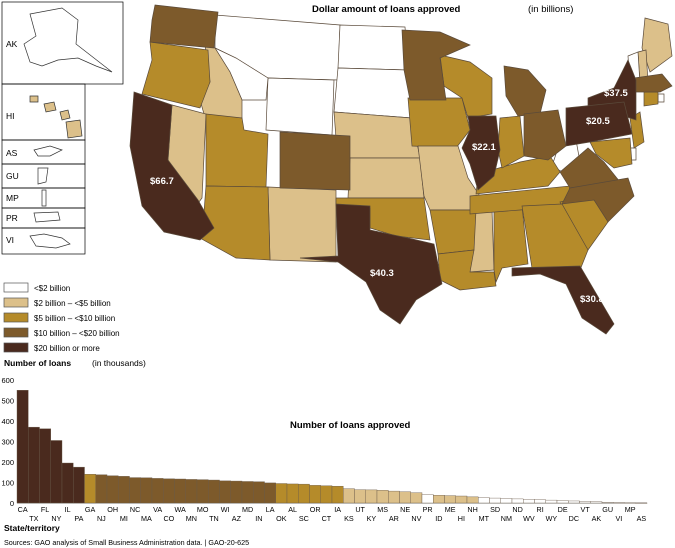 The height and width of the screenshot is (548, 675). I want to click on y-tick-label: 500, so click(7, 401).